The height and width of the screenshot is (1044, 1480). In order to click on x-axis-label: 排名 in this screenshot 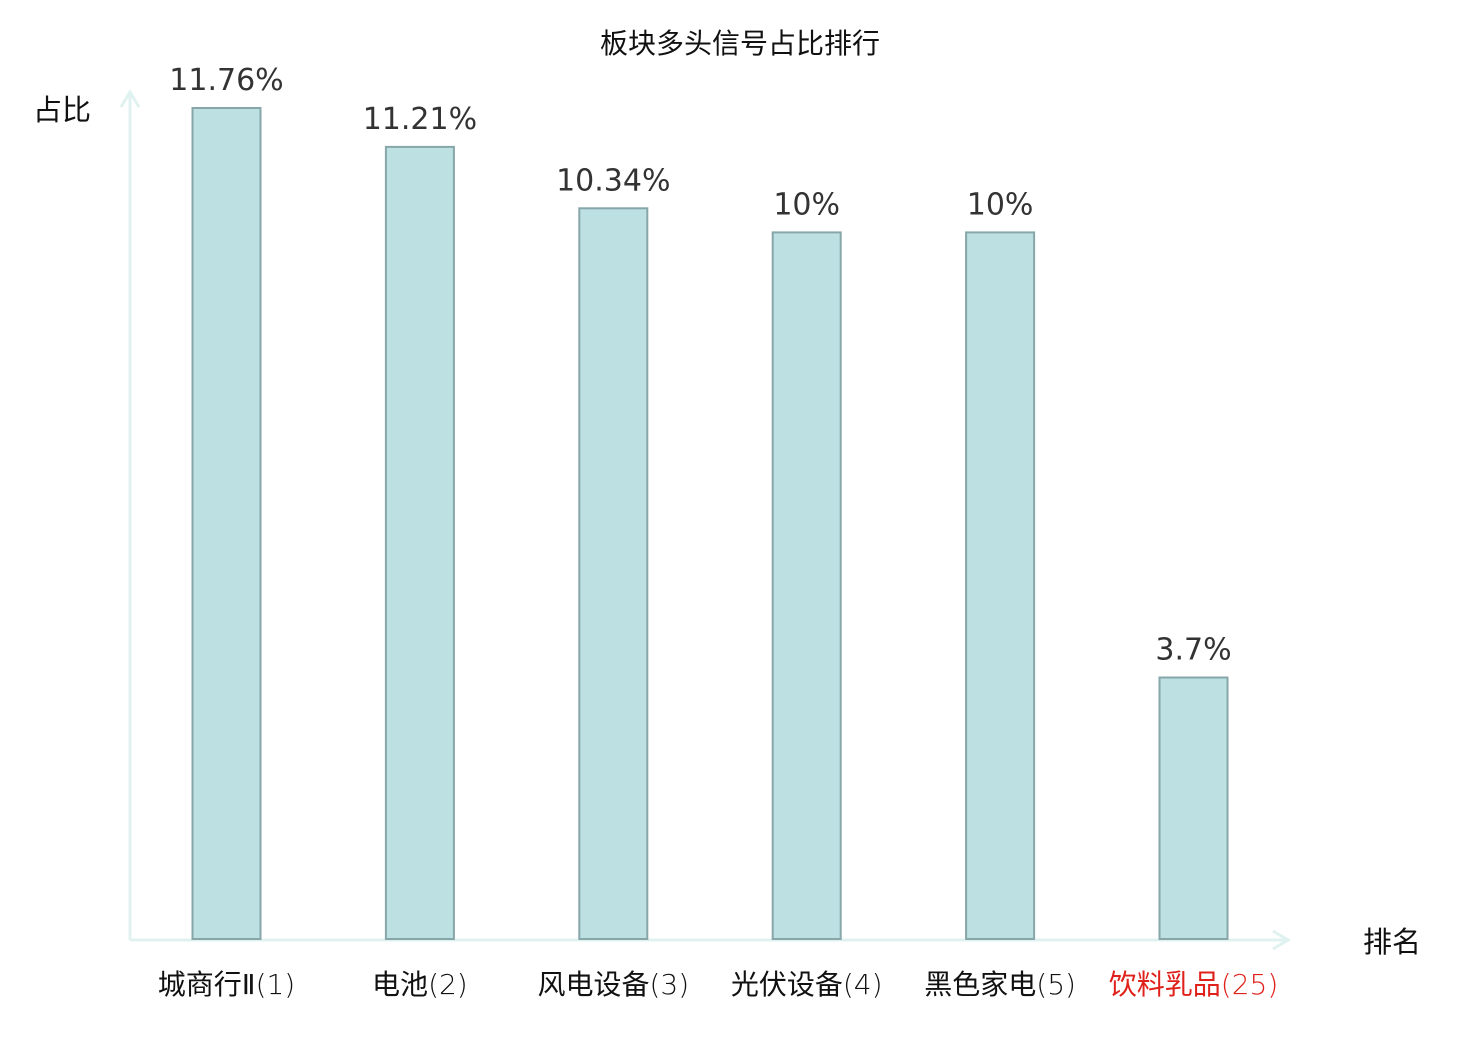, I will do `click(1392, 942)`.